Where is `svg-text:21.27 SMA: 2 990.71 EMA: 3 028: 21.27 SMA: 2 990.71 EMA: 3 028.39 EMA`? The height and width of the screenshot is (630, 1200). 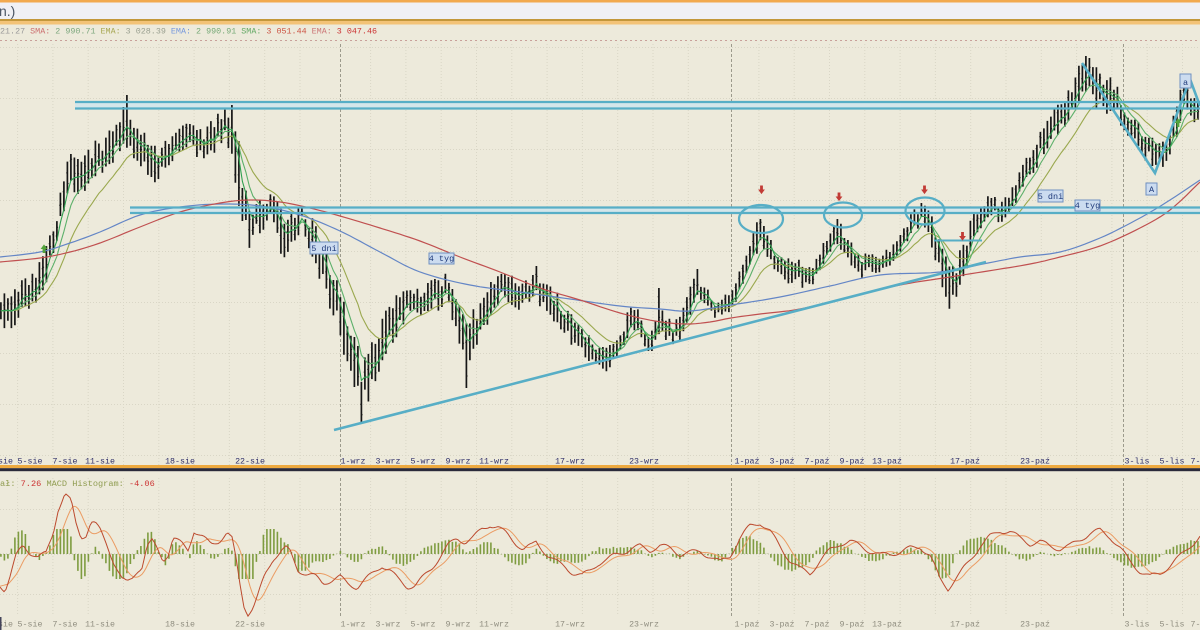
svg-text:21.27 SMA: 2 990.71 EMA: 3 028: 21.27 SMA: 2 990.71 EMA: 3 028.39 EMA is located at coordinates (188, 32).